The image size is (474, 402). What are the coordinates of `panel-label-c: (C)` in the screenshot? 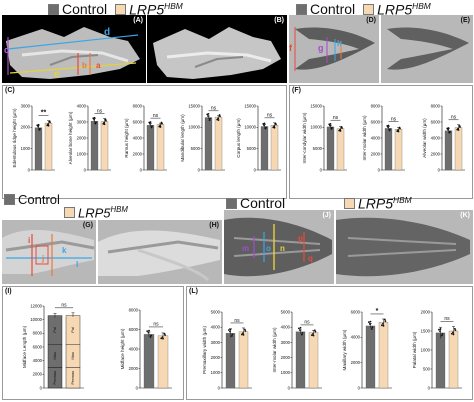 It's located at (10, 90).